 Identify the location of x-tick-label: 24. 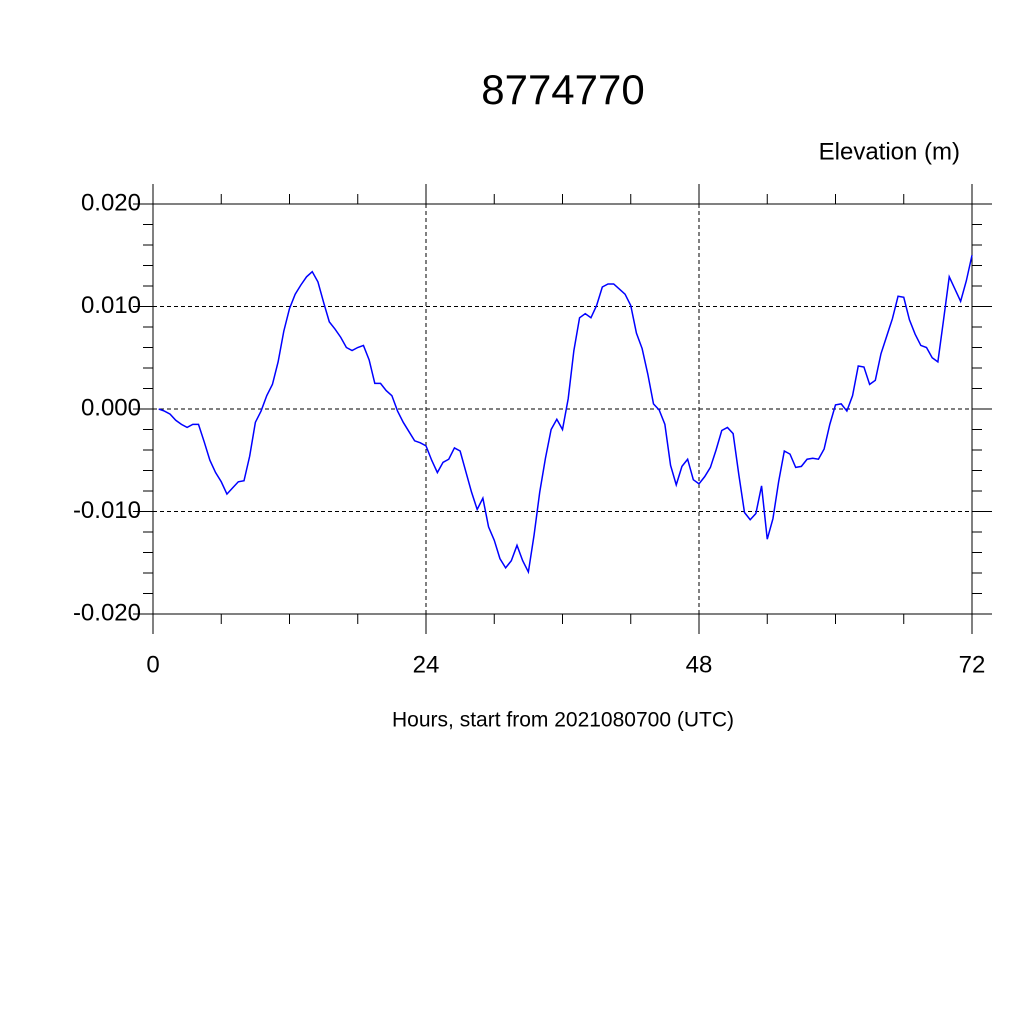
(426, 664).